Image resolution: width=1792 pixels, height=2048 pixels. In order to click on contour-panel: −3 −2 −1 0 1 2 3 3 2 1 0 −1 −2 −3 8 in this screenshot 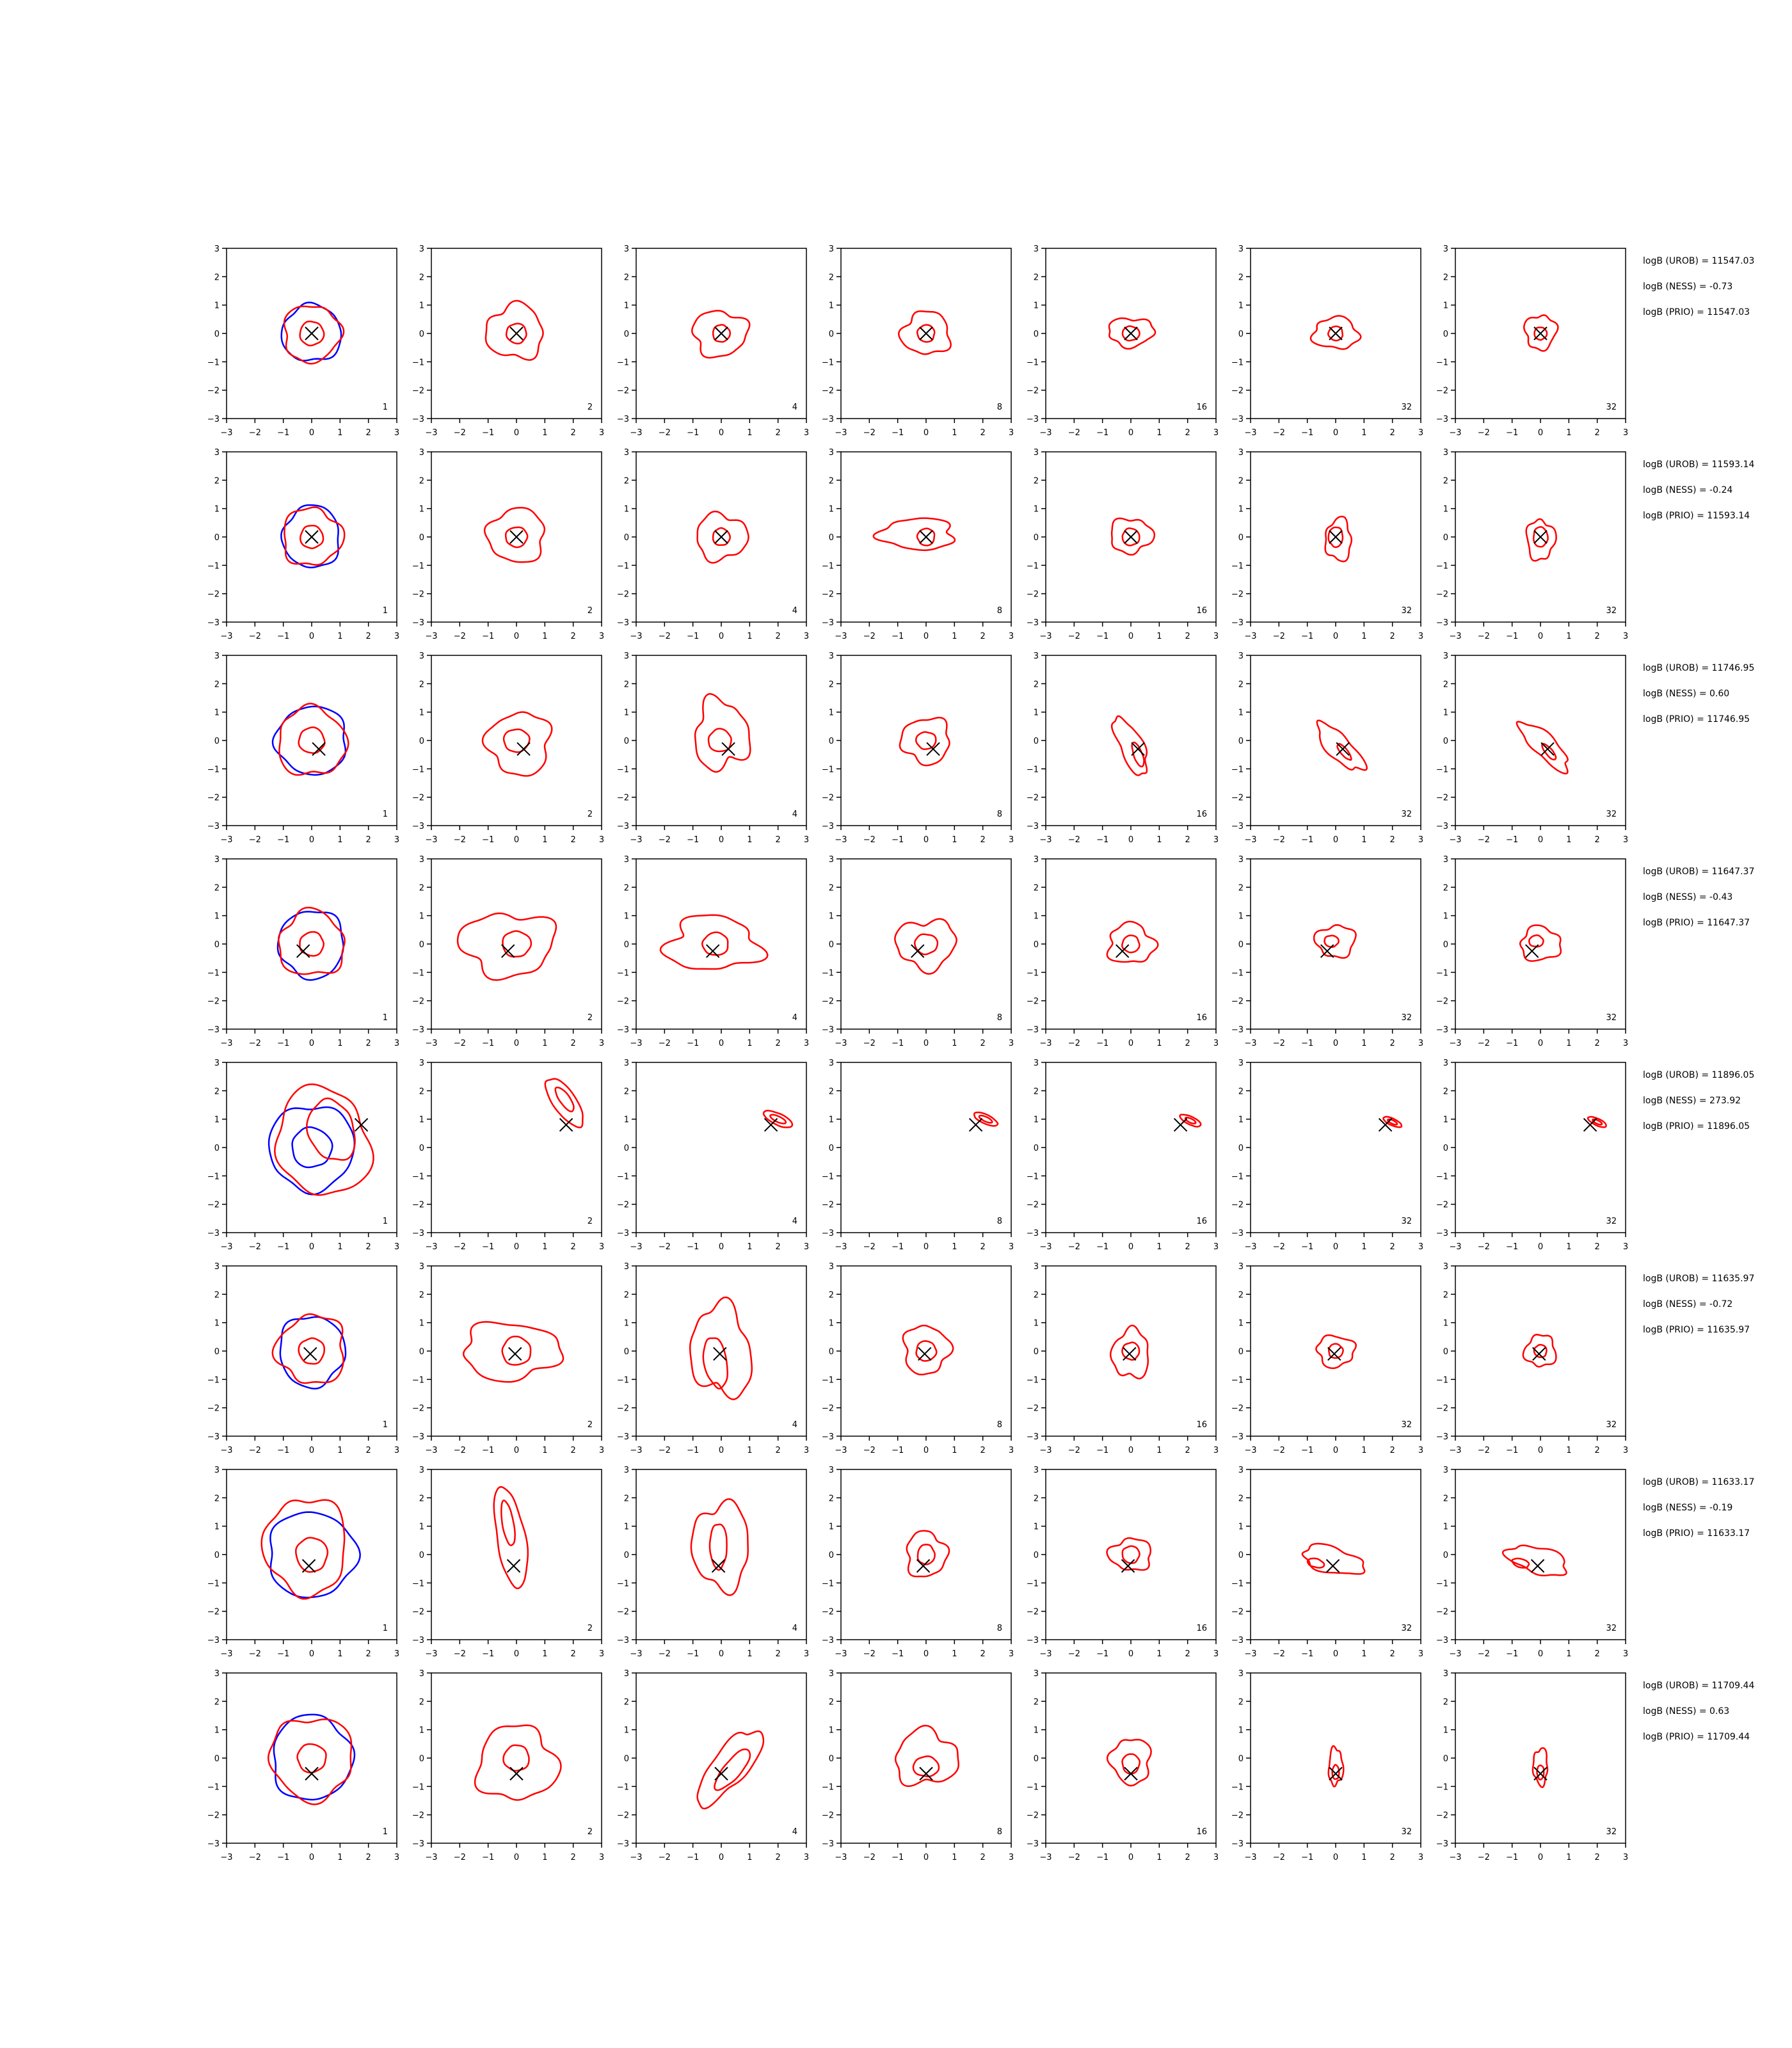, I will do `click(918, 341)`.